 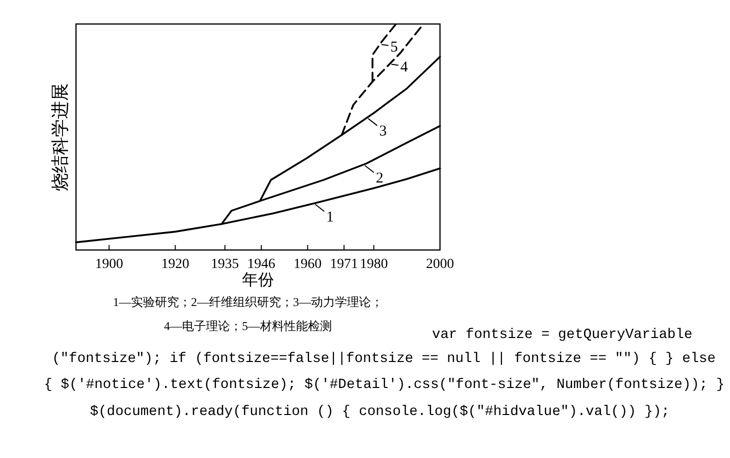 I want to click on text: 1—实验研究；2—纤维组织研究；3—动力学理论；, so click(x=248, y=302).